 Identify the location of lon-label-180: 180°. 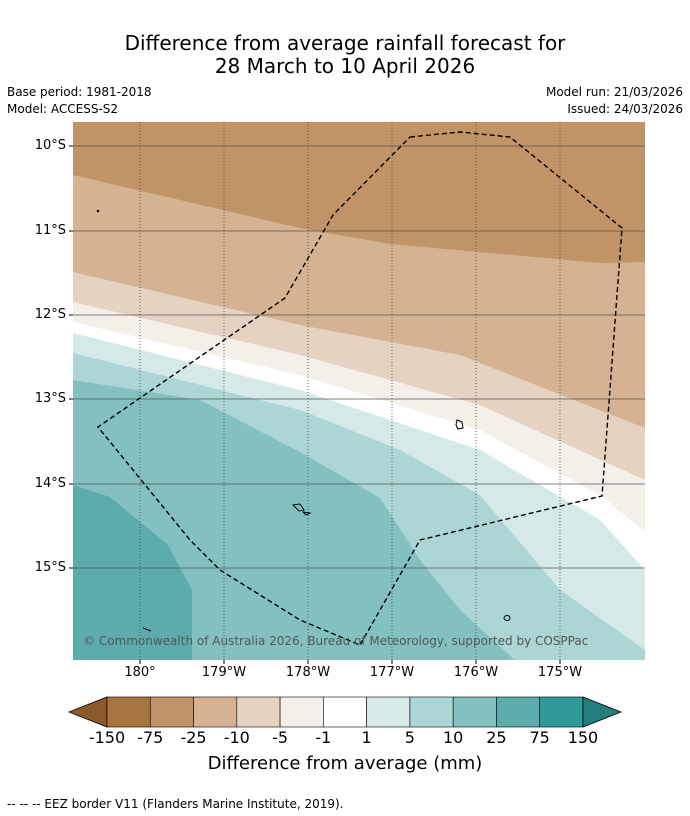
(140, 672).